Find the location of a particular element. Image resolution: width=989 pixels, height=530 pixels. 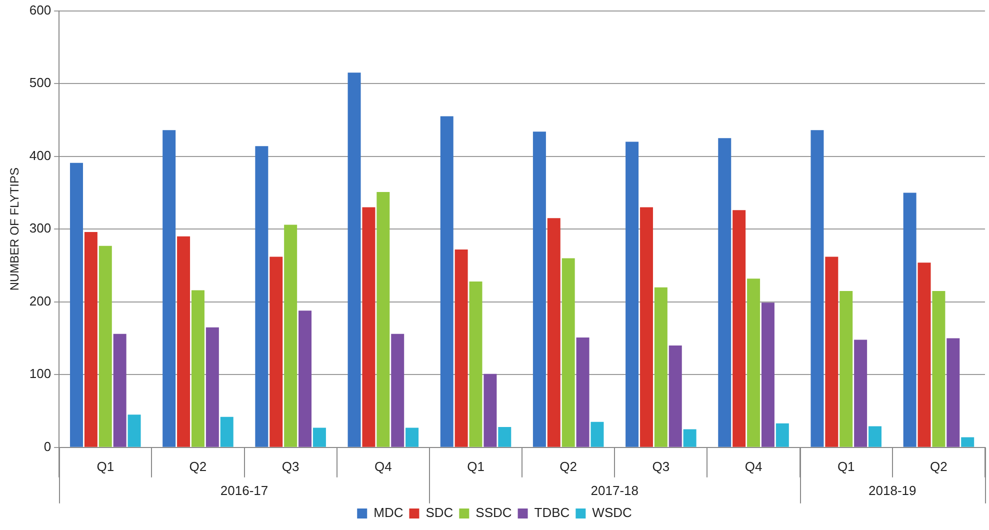

legend-label: WSDC is located at coordinates (612, 512).